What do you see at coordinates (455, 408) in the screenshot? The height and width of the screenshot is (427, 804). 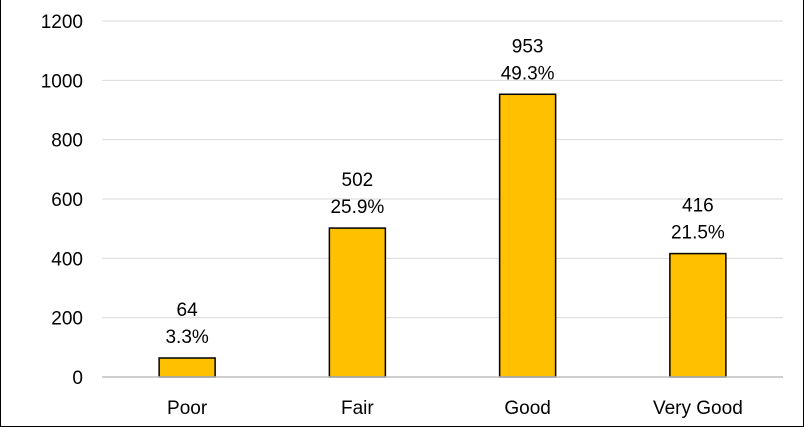 I see `x-axis-category-labels: Poor Fair Good Very Good` at bounding box center [455, 408].